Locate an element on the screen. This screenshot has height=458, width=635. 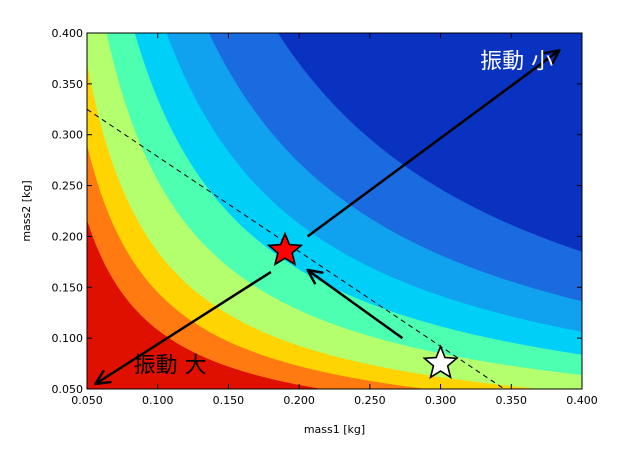
y-tick-label: 0.350 is located at coordinates (68, 84).